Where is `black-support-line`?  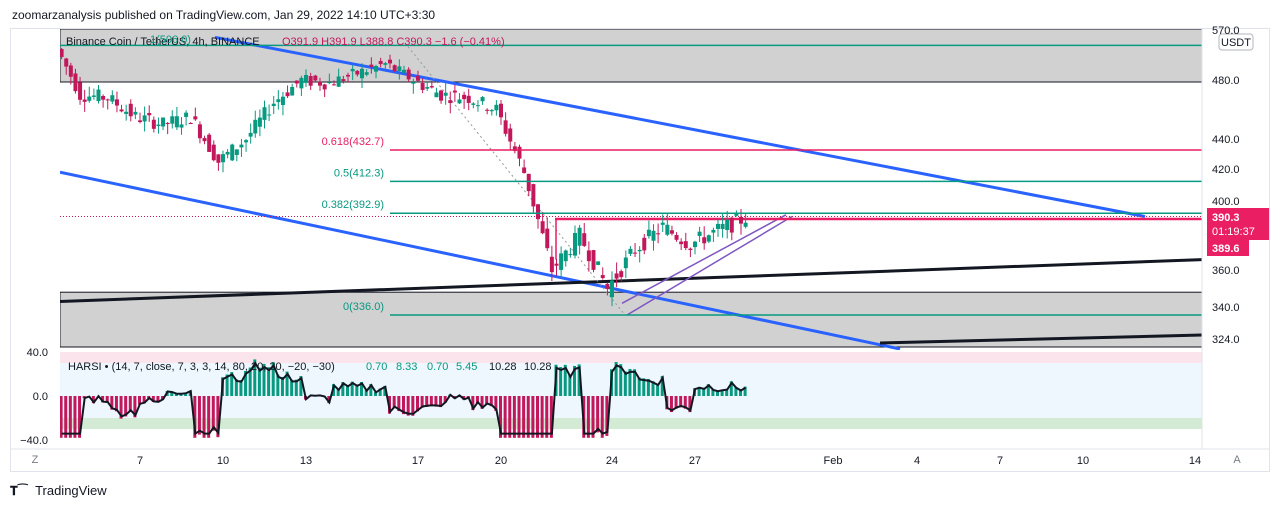
black-support-line is located at coordinates (631, 280).